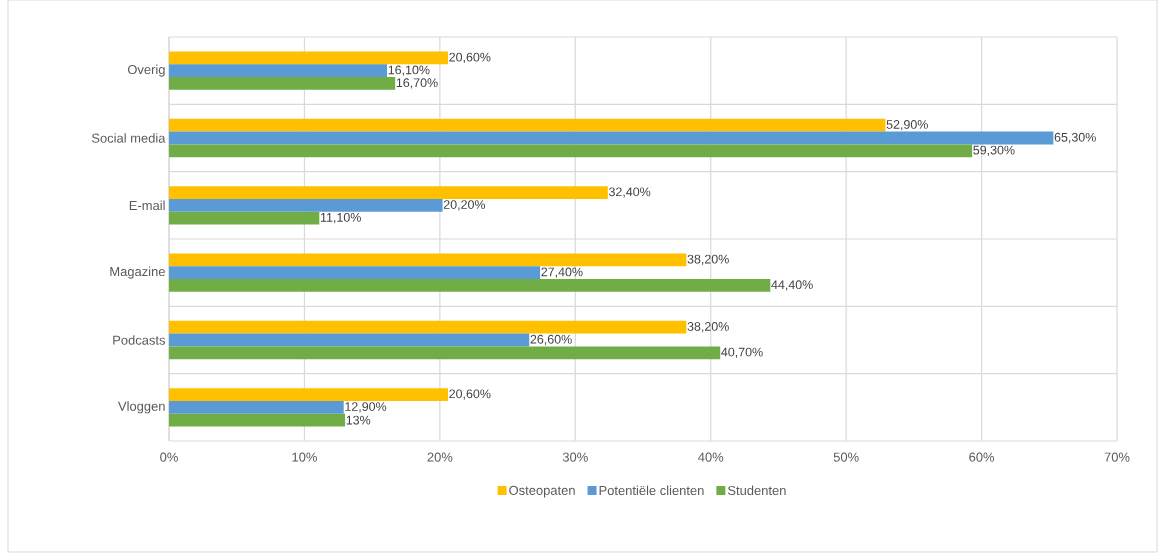 This screenshot has width=1165, height=560. I want to click on x-tick-label: 0%, so click(169, 457).